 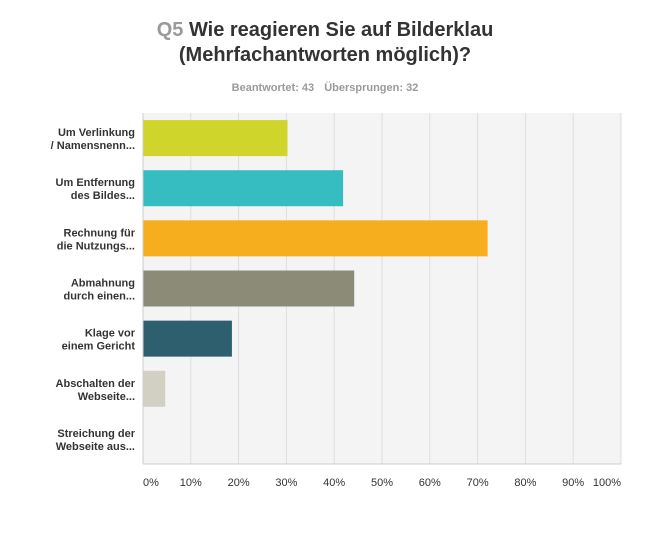 What do you see at coordinates (334, 483) in the screenshot?
I see `x-tick-label: 40%` at bounding box center [334, 483].